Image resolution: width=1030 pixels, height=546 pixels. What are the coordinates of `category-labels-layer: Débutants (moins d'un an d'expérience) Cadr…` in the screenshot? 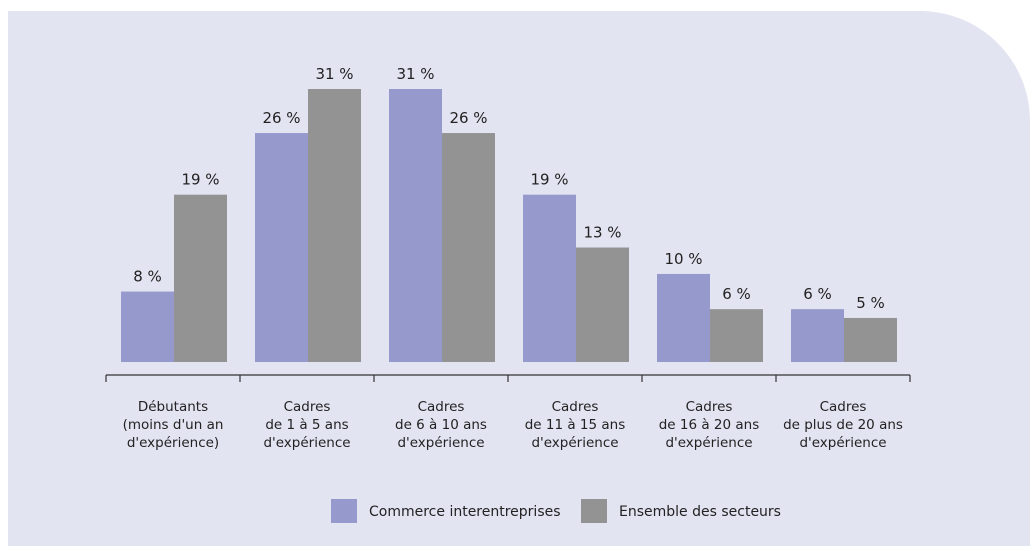 It's located at (513, 425).